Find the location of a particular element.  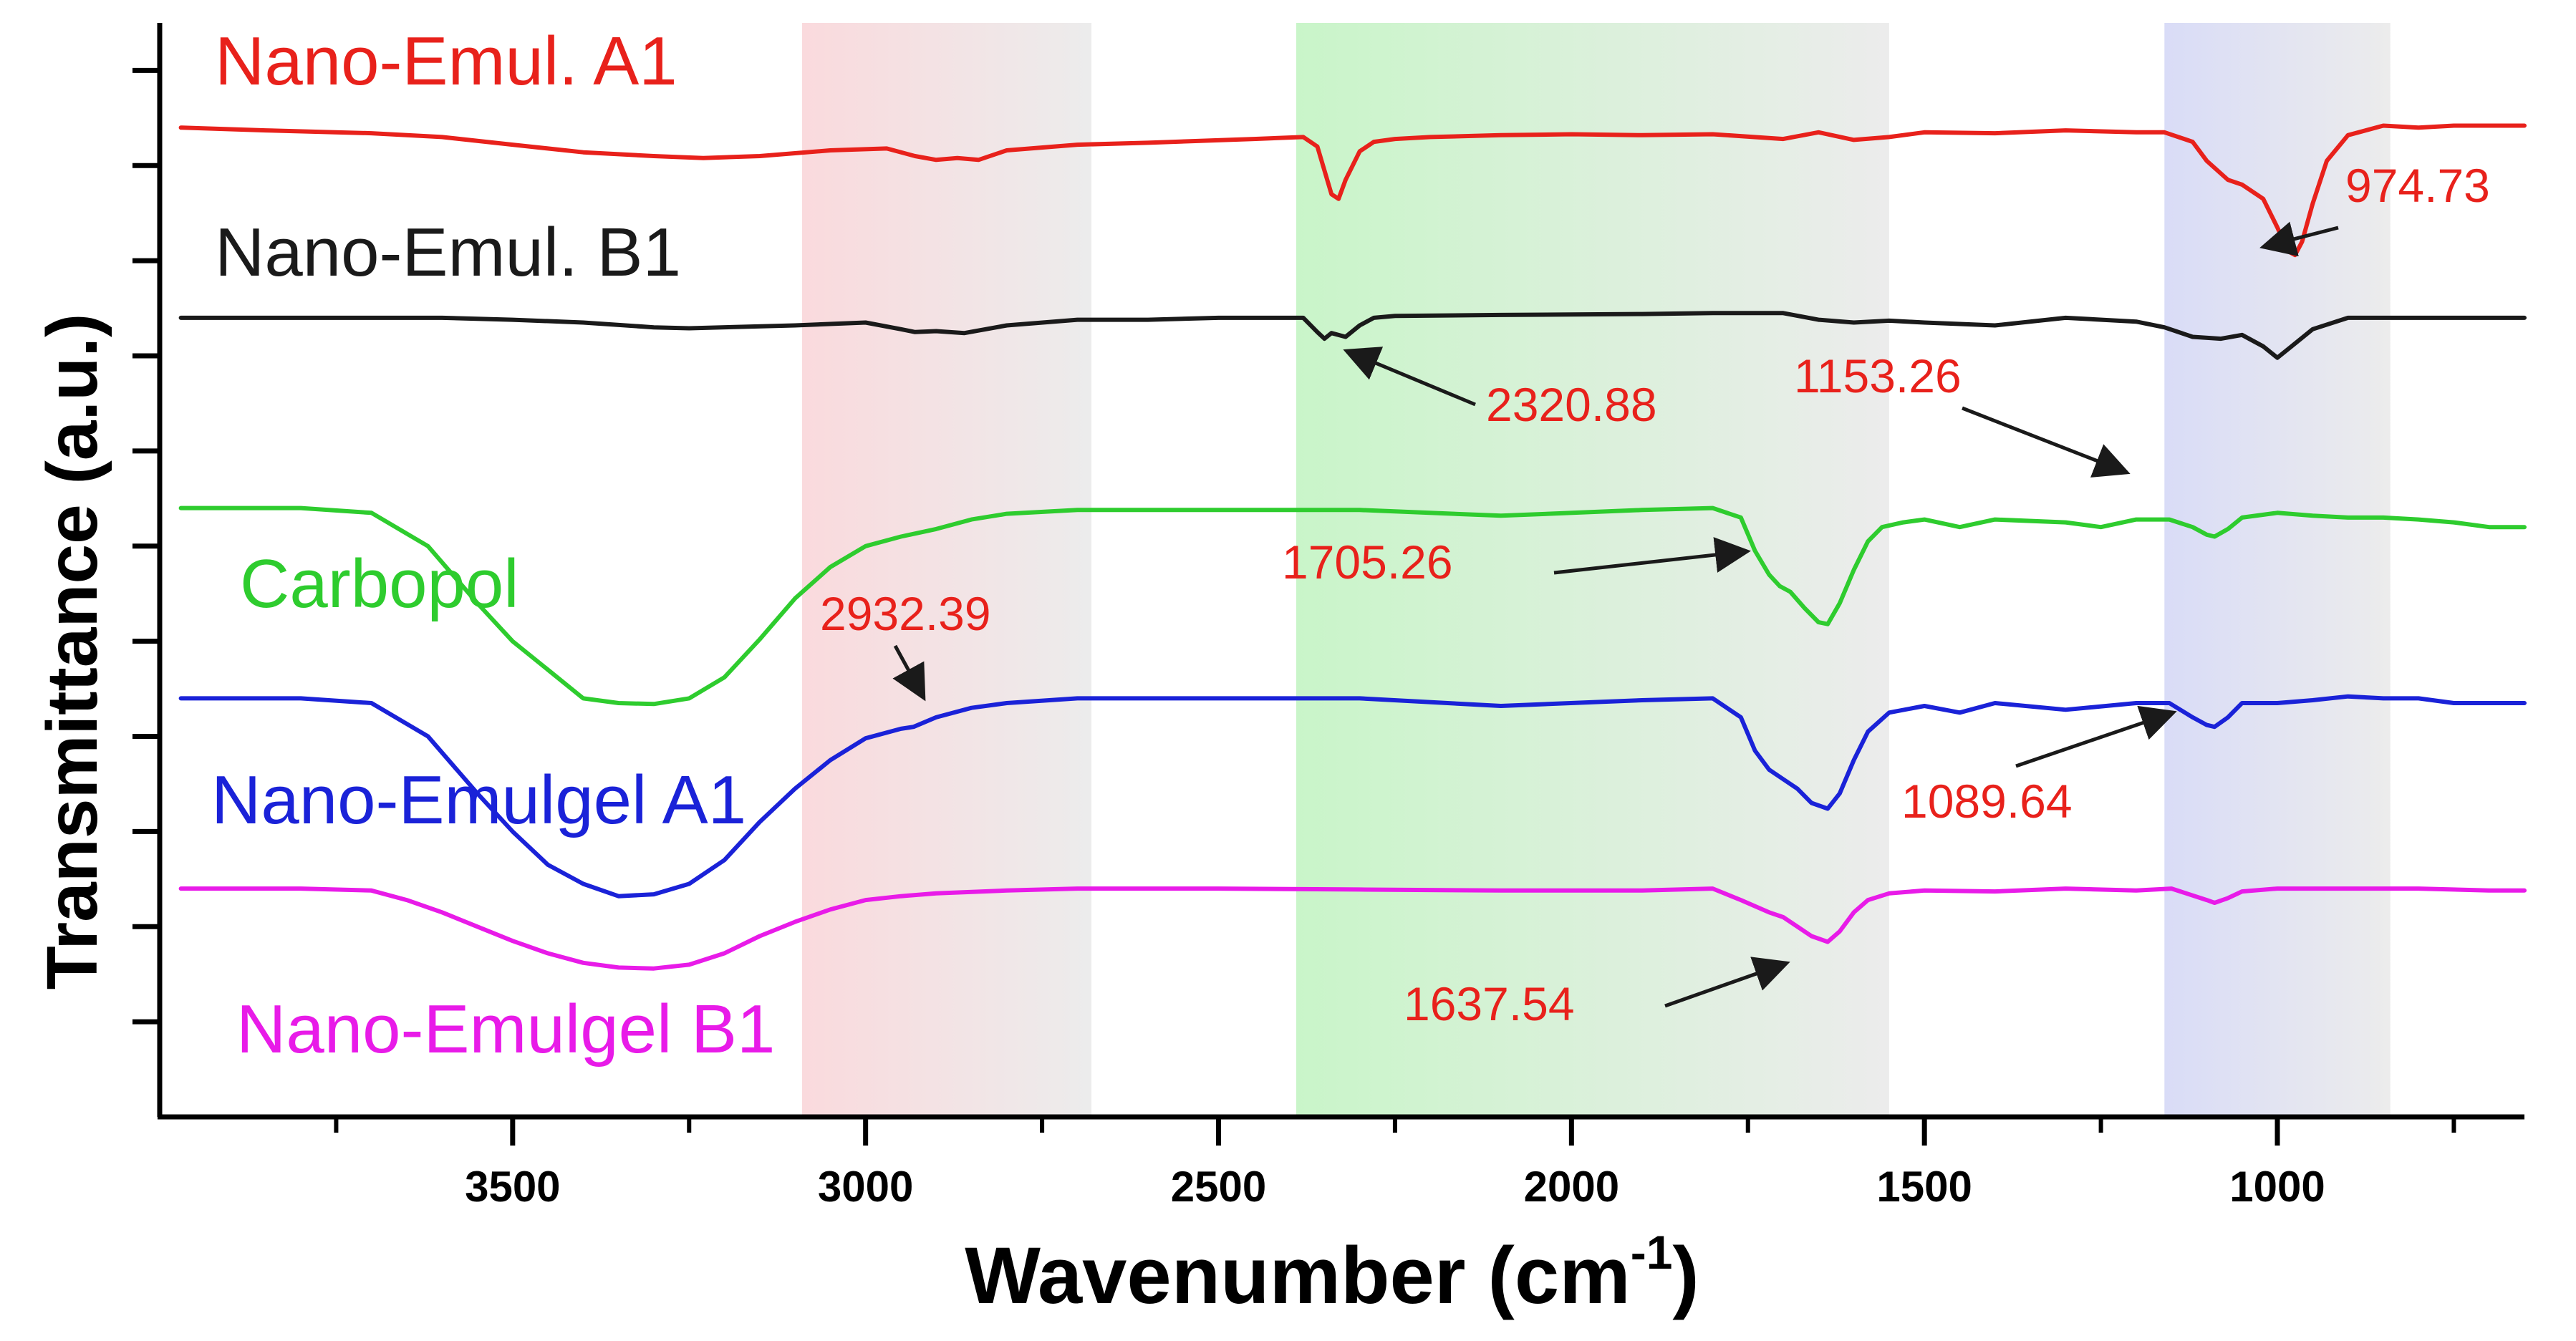

annotation-label: 1153.26 is located at coordinates (1878, 376).